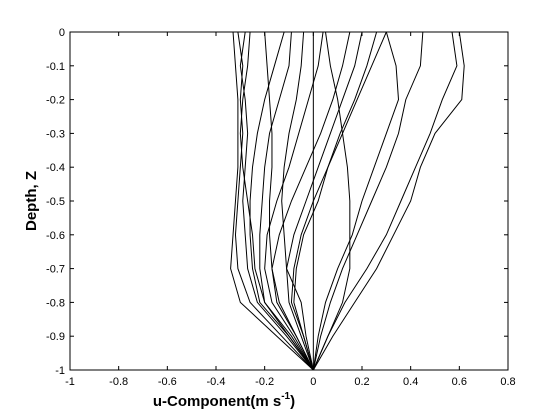 This screenshot has width=560, height=420. I want to click on x-tick-label: 0, so click(313, 382).